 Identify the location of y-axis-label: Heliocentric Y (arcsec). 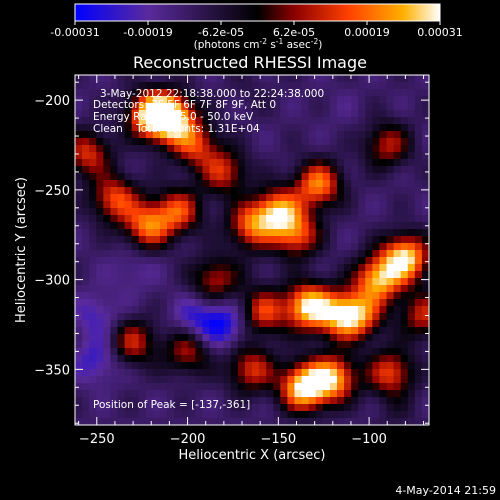
(21, 250).